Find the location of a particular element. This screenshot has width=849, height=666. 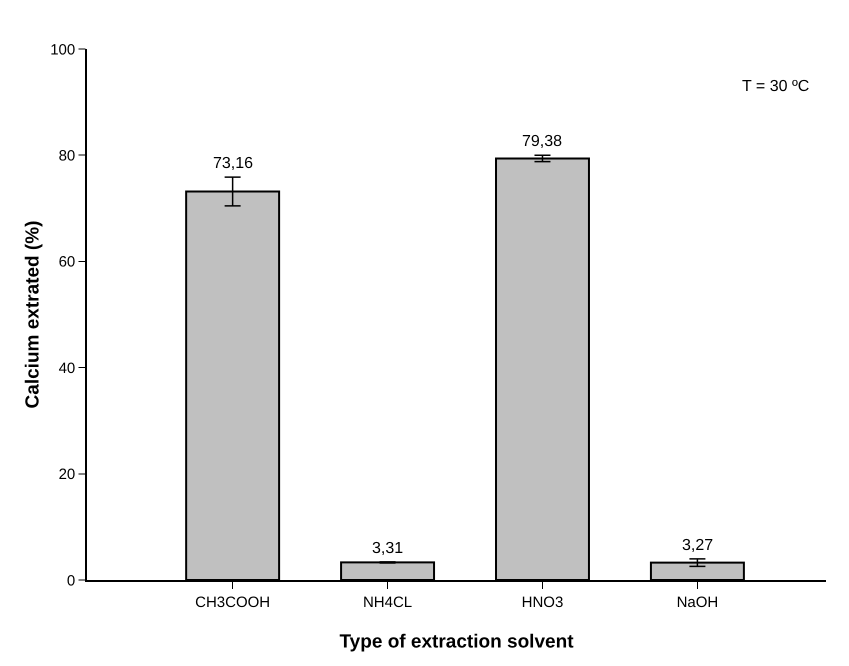

annotation: T = 30 ºC is located at coordinates (776, 86).